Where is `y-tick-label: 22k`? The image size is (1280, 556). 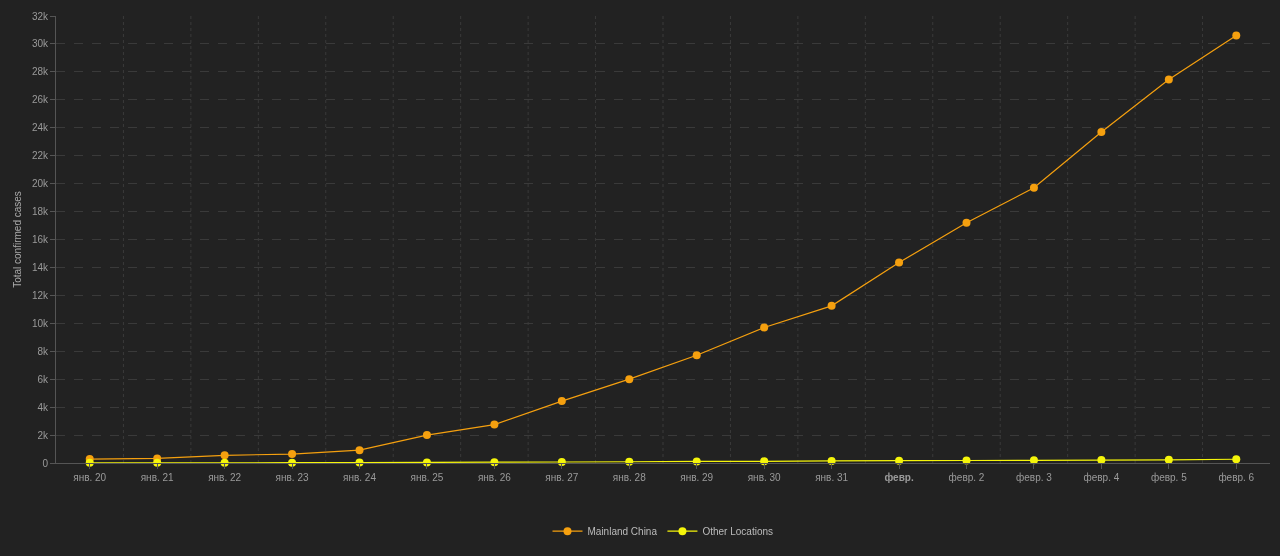
y-tick-label: 22k is located at coordinates (40, 156).